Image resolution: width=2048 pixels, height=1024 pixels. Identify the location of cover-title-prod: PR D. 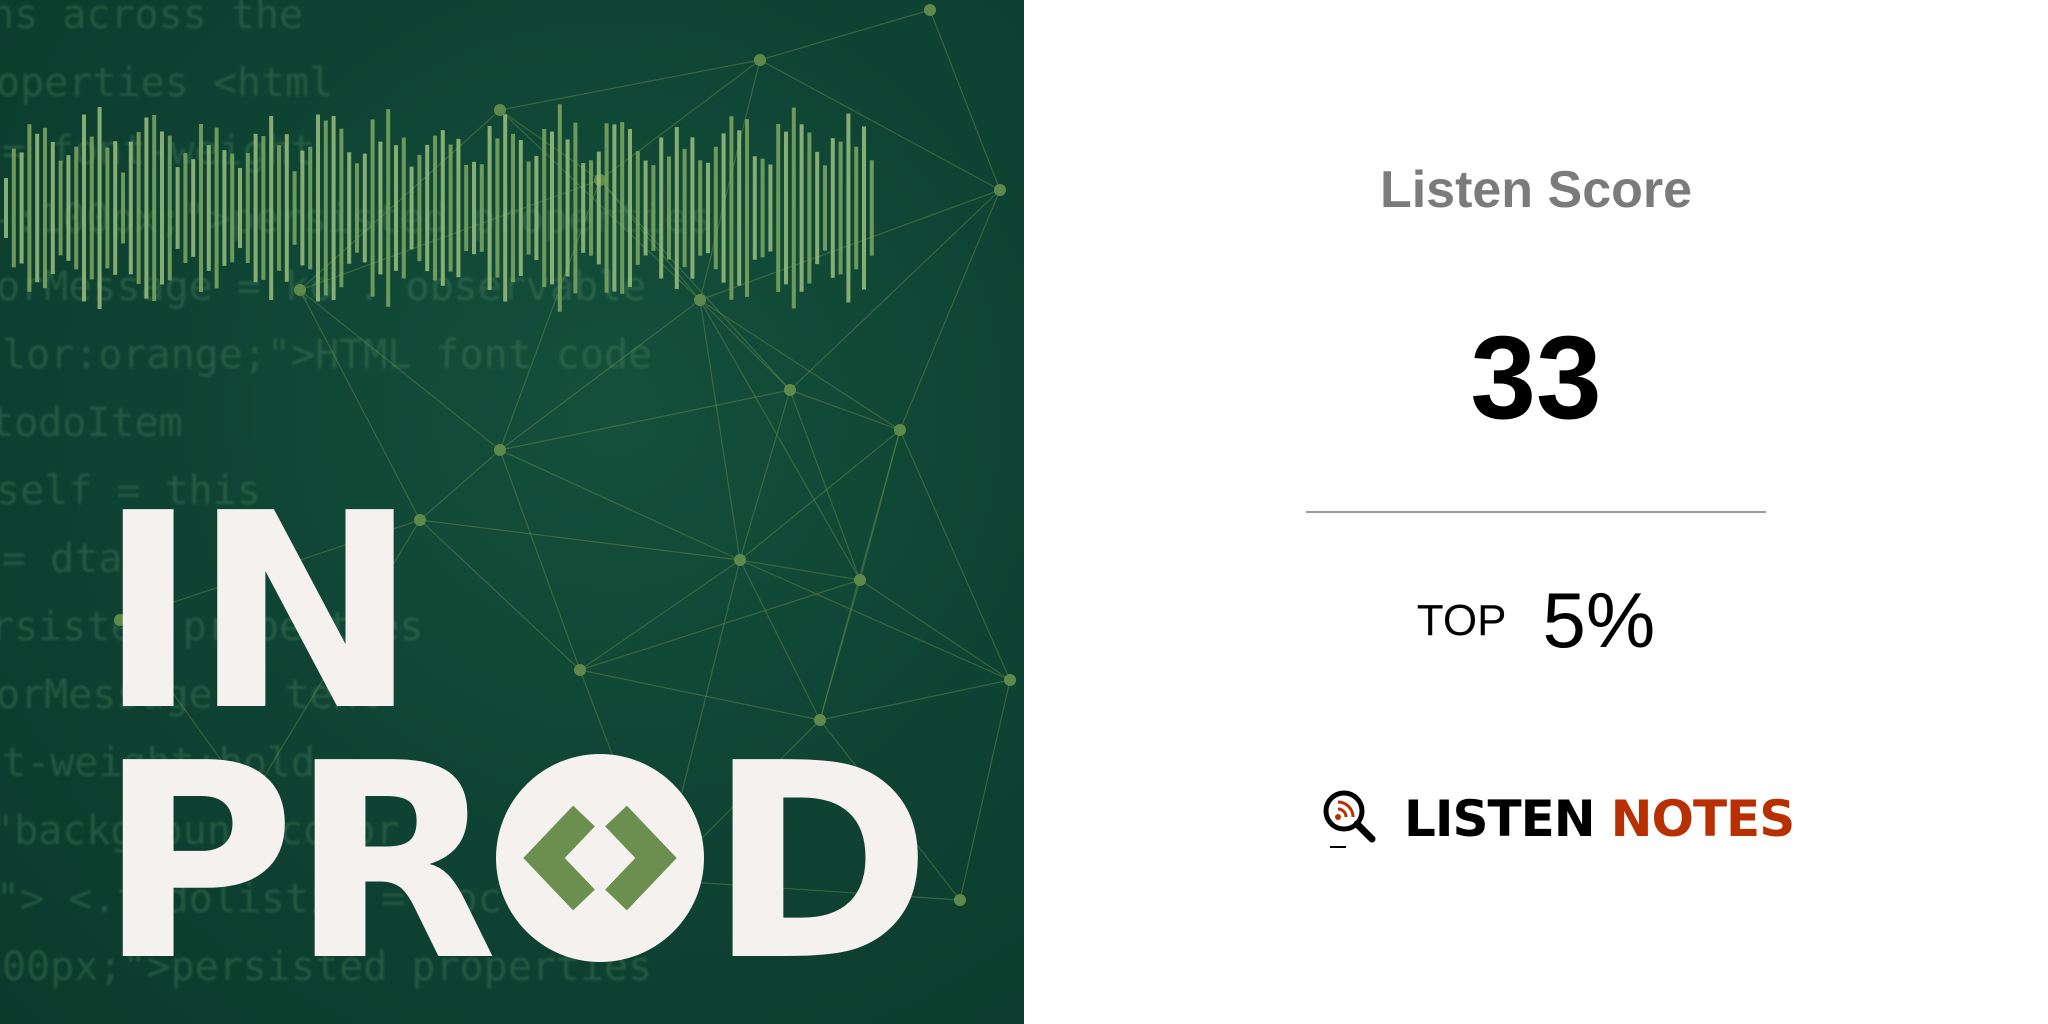
(515, 863).